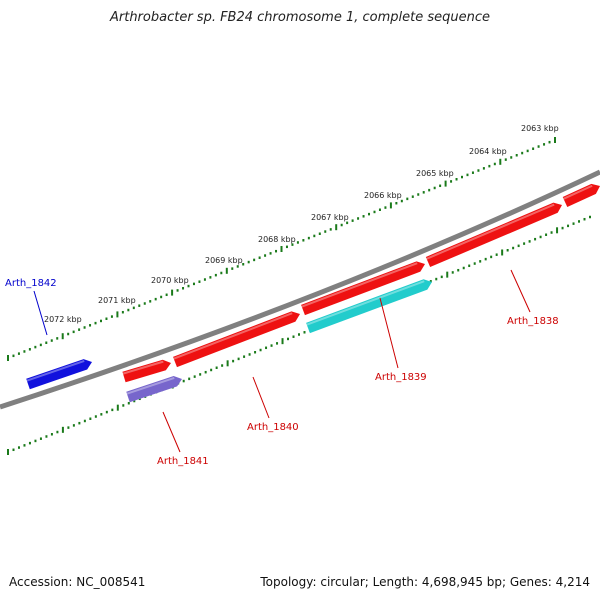 The image size is (600, 600). I want to click on scale-label: 2070 kbp, so click(170, 280).